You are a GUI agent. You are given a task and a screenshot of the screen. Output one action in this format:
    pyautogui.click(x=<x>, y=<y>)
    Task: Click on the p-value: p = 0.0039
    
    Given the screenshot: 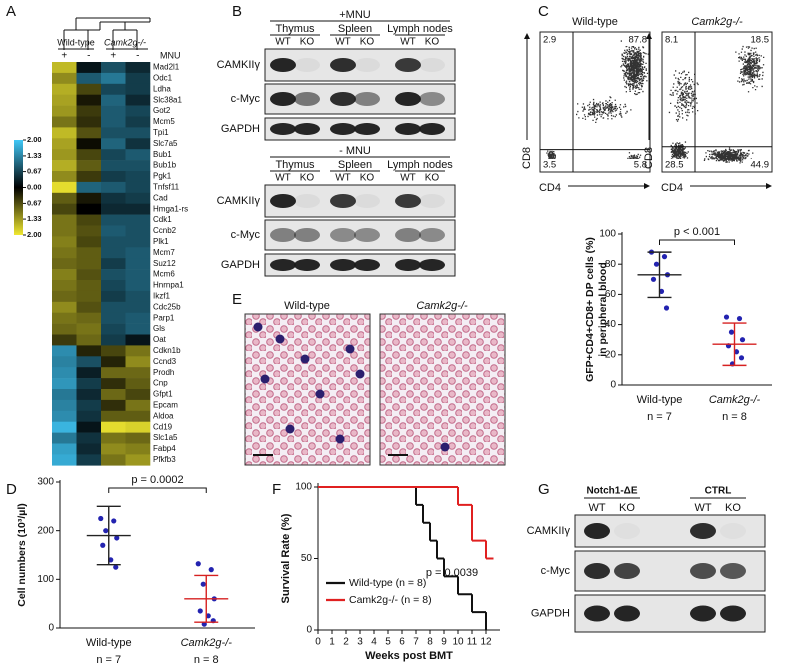 What is the action you would take?
    pyautogui.click(x=452, y=573)
    